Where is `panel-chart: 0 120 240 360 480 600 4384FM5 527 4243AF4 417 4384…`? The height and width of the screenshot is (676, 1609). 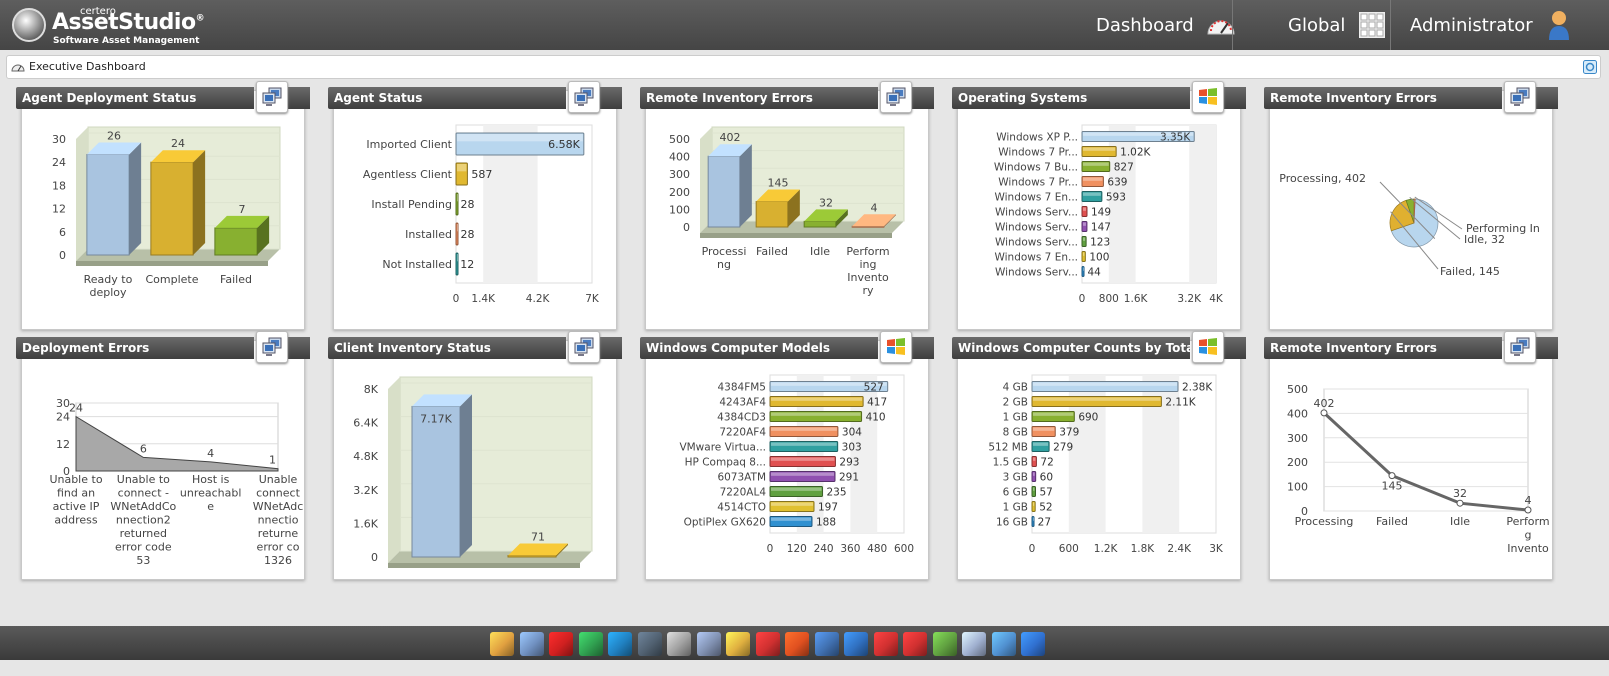
panel-chart: 0 120 240 360 480 600 4384FM5 527 4243AF4 417 4384… is located at coordinates (787, 472).